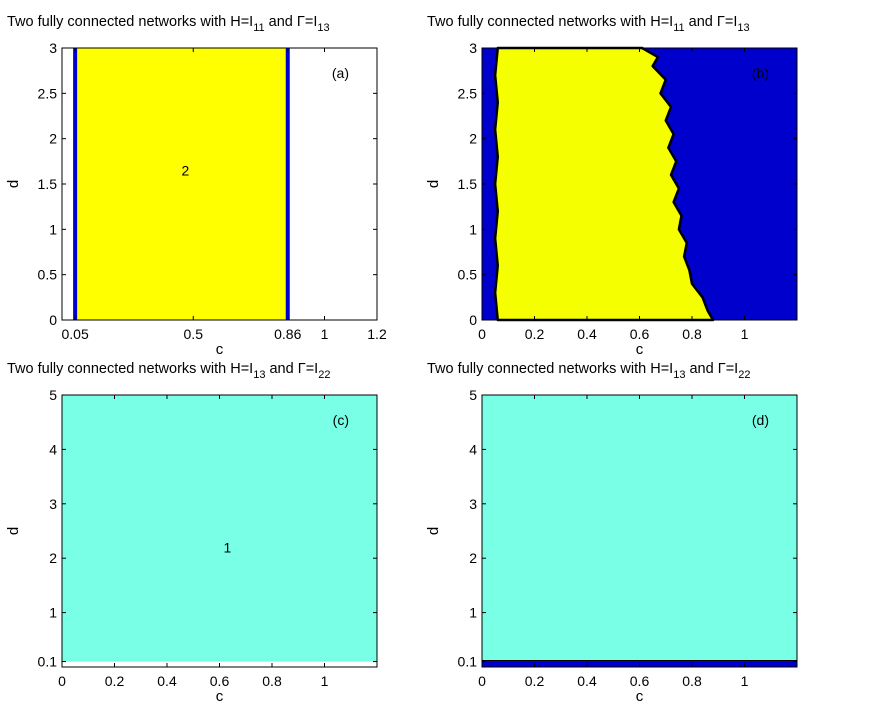  I want to click on panel-label: (a), so click(340, 73).